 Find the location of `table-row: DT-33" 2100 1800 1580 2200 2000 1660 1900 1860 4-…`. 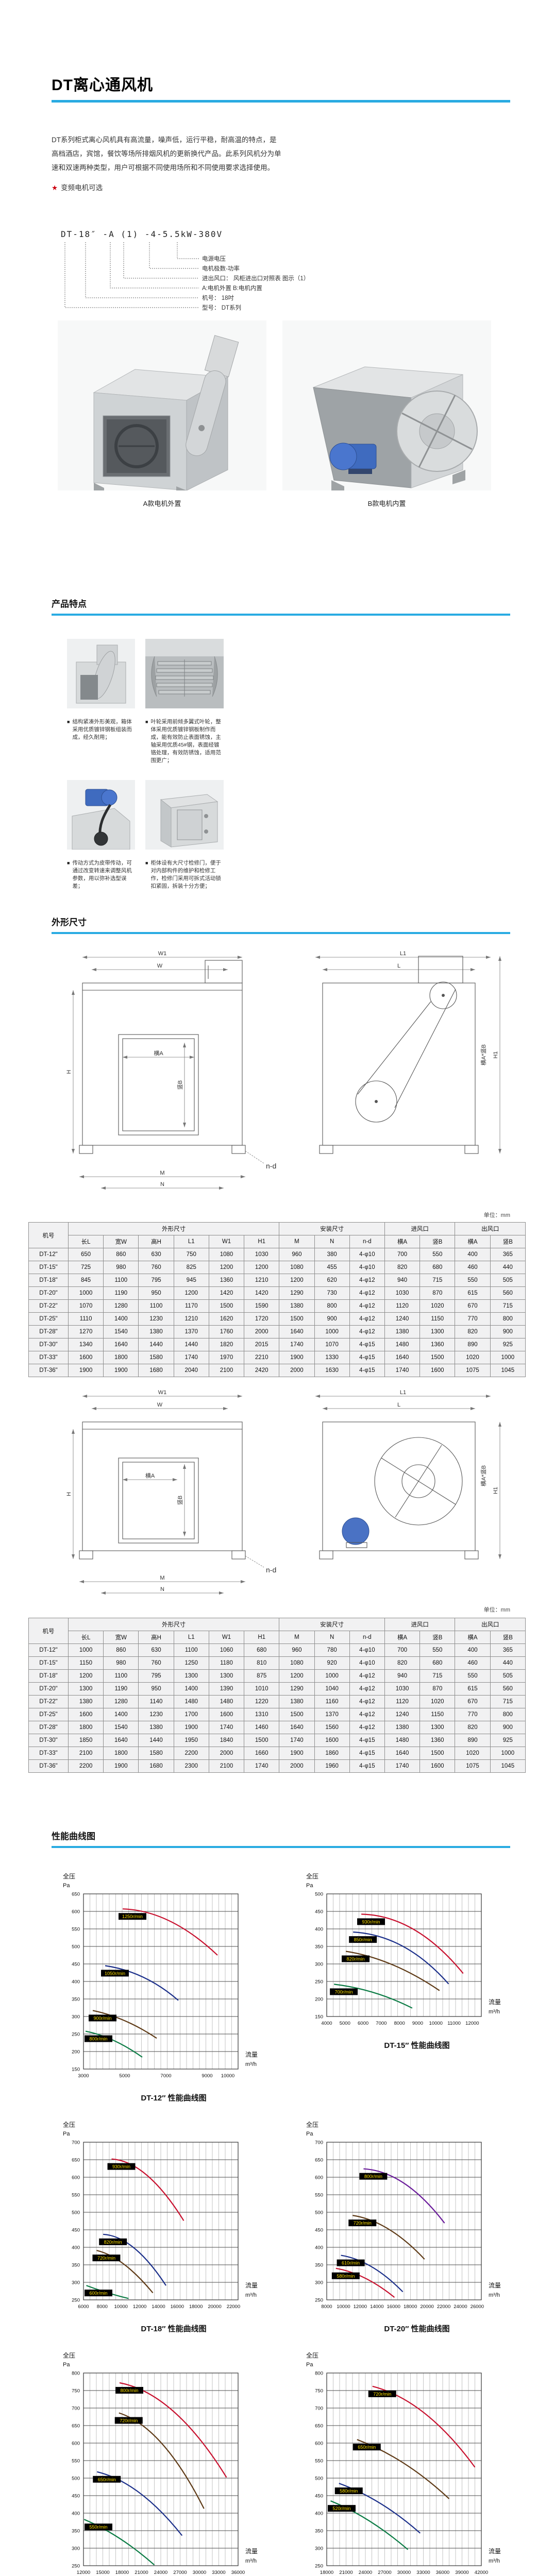

table-row: DT-33" 2100 1800 1580 2200 2000 1660 1900 1860 4-… is located at coordinates (277, 1754).